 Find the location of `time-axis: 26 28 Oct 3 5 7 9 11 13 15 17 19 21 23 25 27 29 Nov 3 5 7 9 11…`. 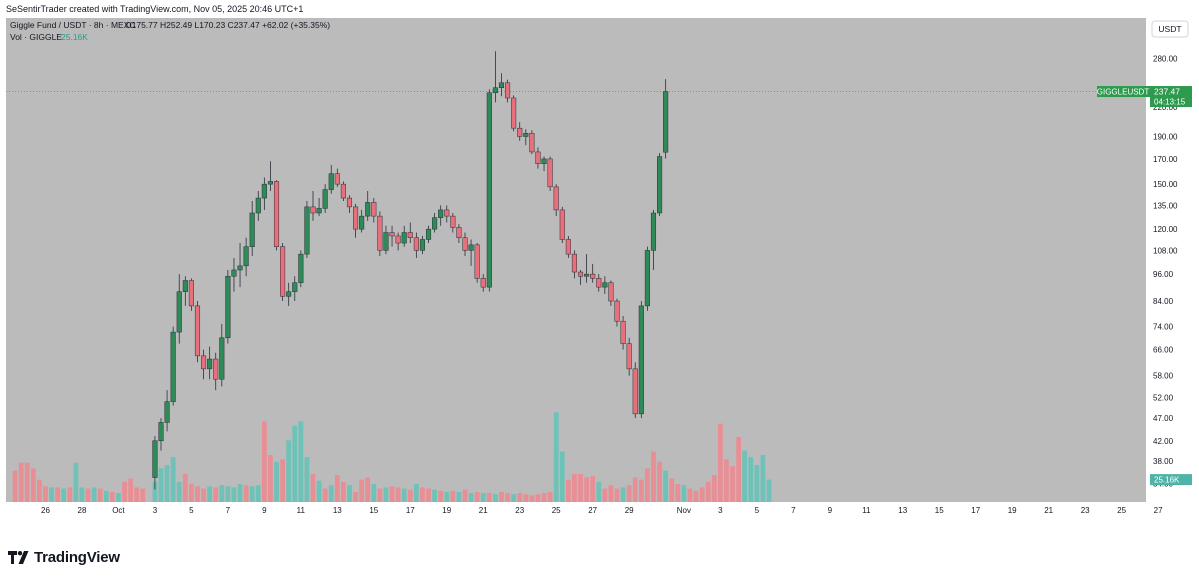

time-axis: 26 28 Oct 3 5 7 9 11 13 15 17 19 21 23 25 27 29 Nov 3 5 7 9 11… is located at coordinates (602, 510).